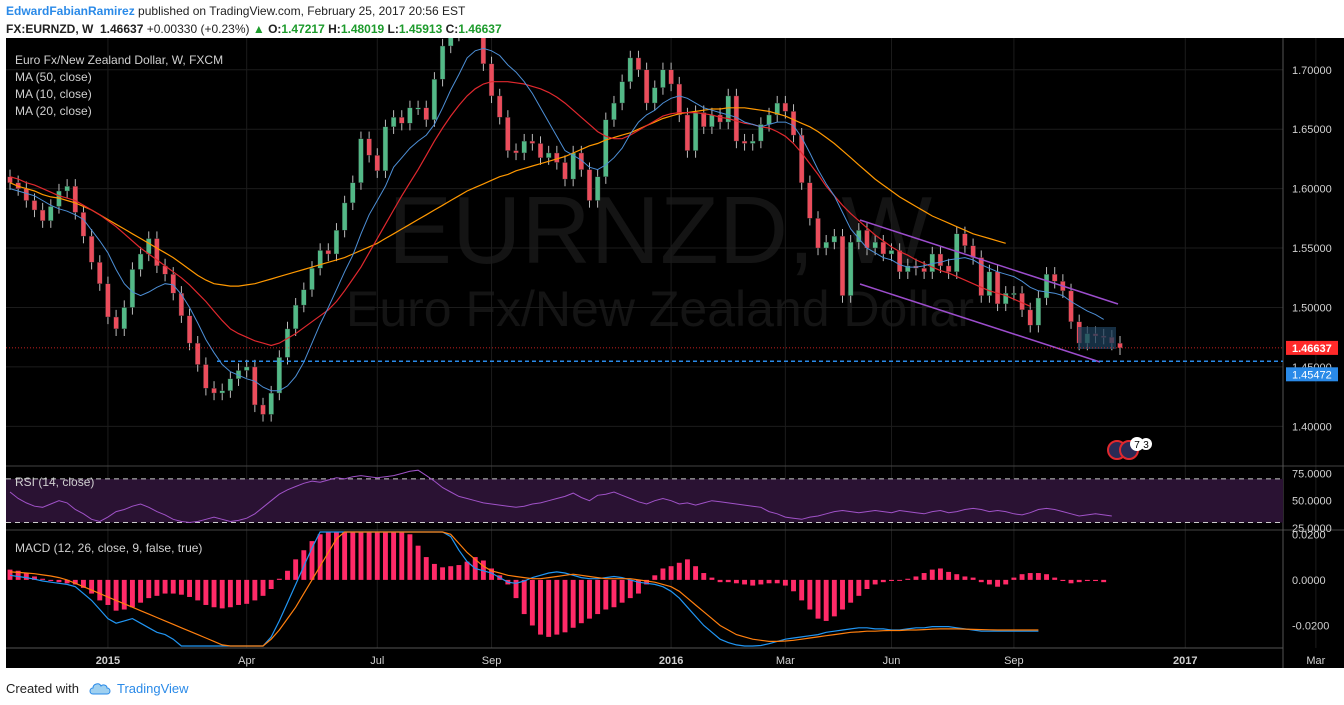 This screenshot has height=705, width=1344. I want to click on legend-ma10: MA (10, close), so click(53, 94).